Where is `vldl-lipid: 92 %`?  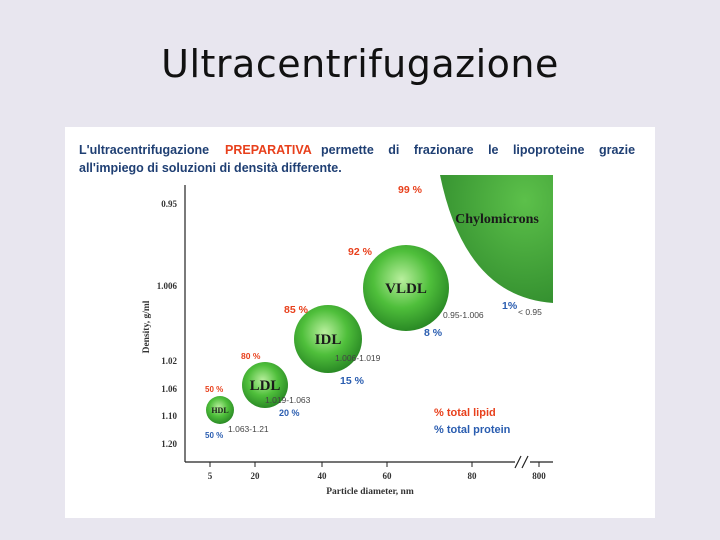 vldl-lipid: 92 % is located at coordinates (360, 252).